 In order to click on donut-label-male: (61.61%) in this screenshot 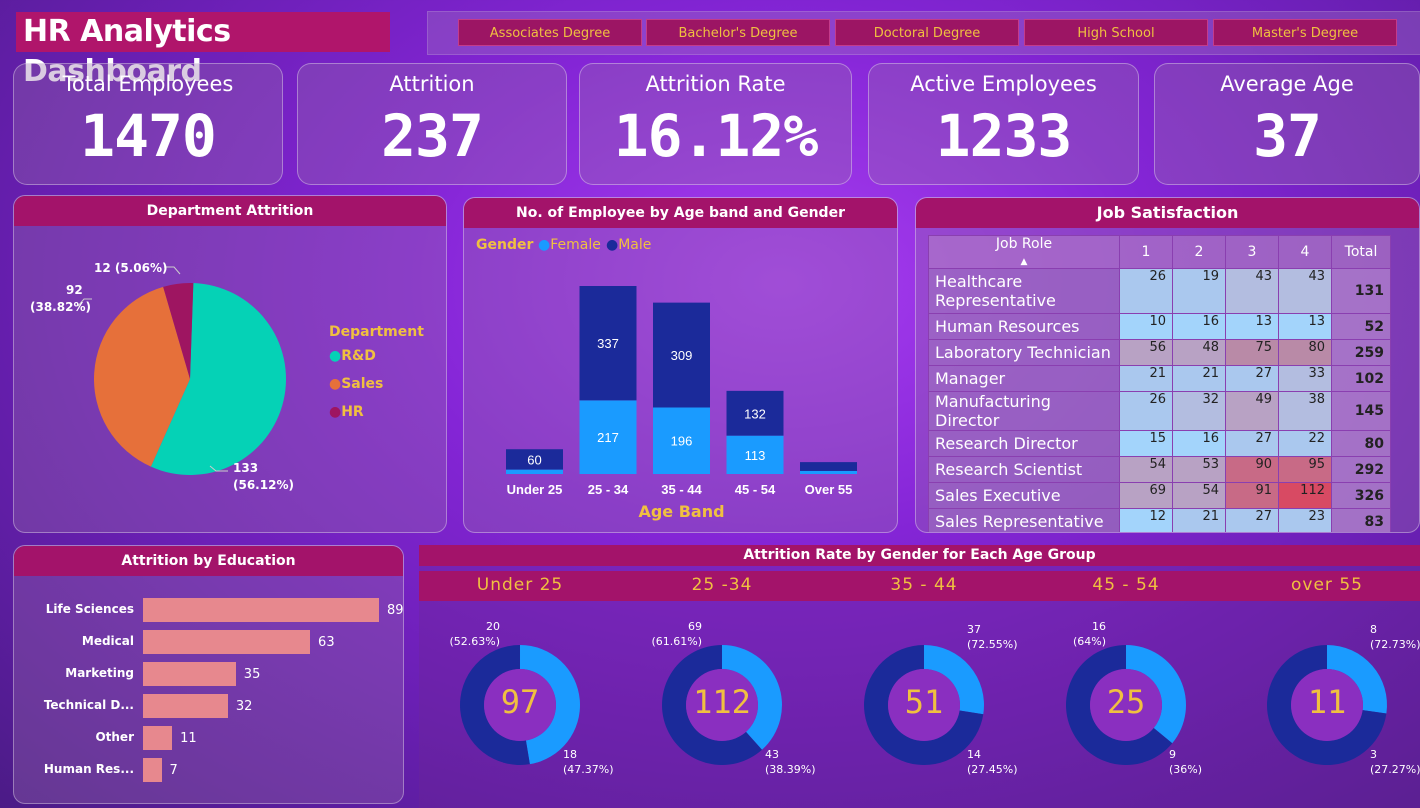, I will do `click(676, 641)`.